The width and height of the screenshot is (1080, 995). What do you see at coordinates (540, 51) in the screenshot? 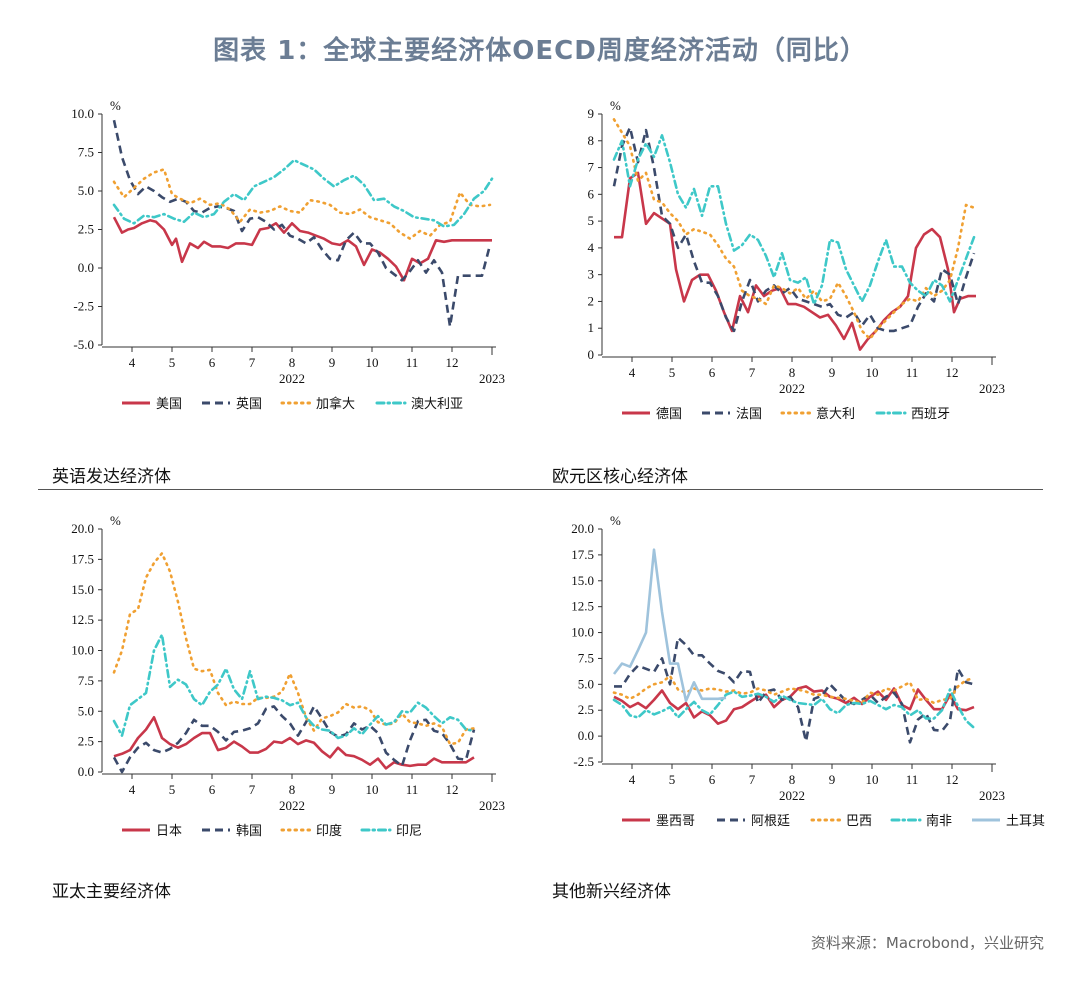
I see `page-title: 图表 1：全球主要经济体OECD周度经济活动（同比）` at bounding box center [540, 51].